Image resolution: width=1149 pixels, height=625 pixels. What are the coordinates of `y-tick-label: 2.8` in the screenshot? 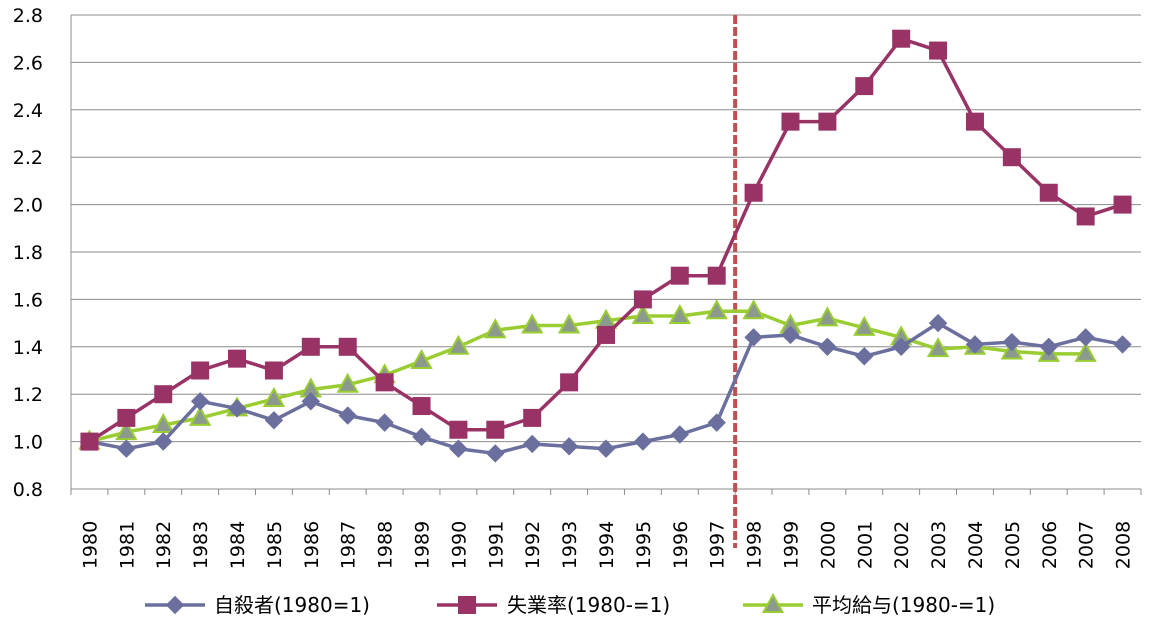 It's located at (28, 16).